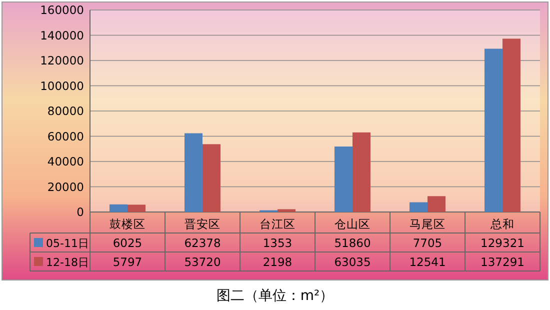 This screenshot has width=550, height=310. I want to click on legend-label: 12-18日, so click(67, 262).